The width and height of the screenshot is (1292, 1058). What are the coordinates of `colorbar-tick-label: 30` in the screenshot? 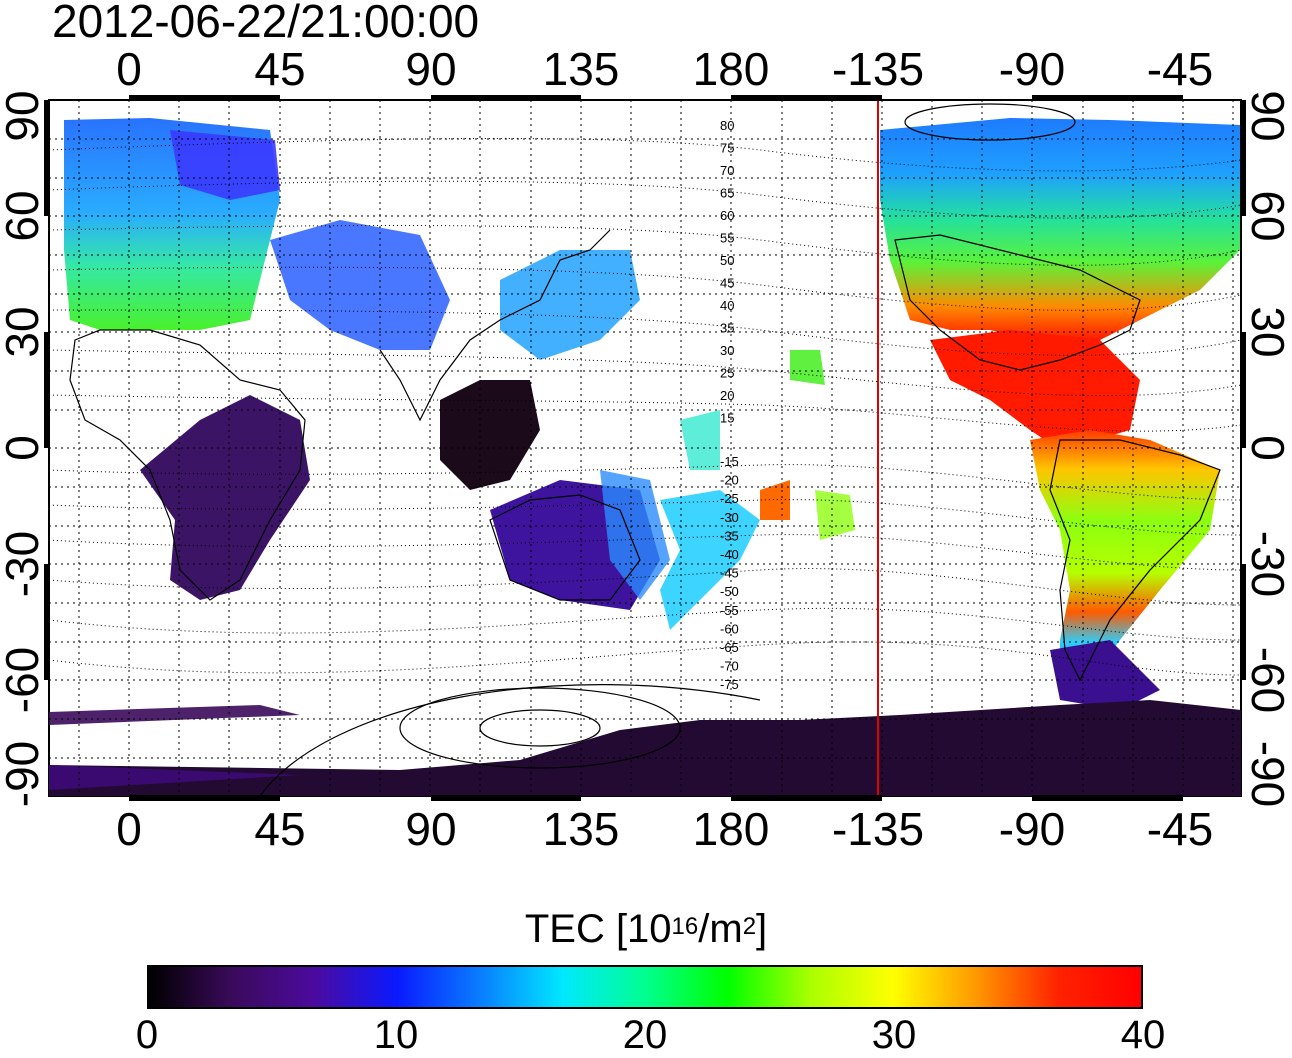 It's located at (894, 1035).